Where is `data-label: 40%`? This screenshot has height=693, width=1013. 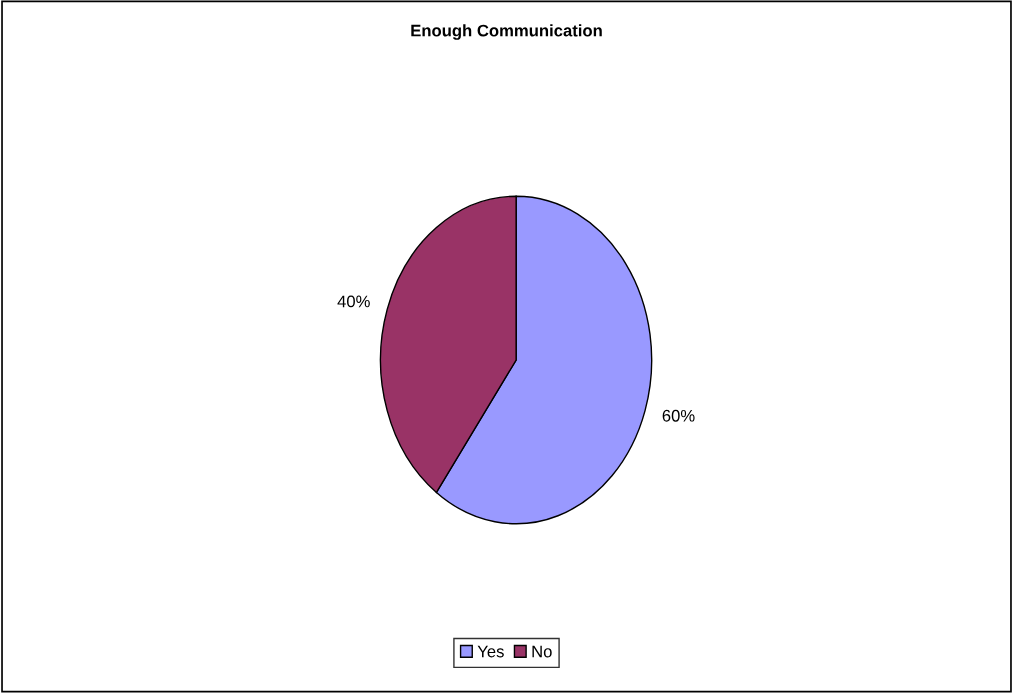 data-label: 40% is located at coordinates (353, 301).